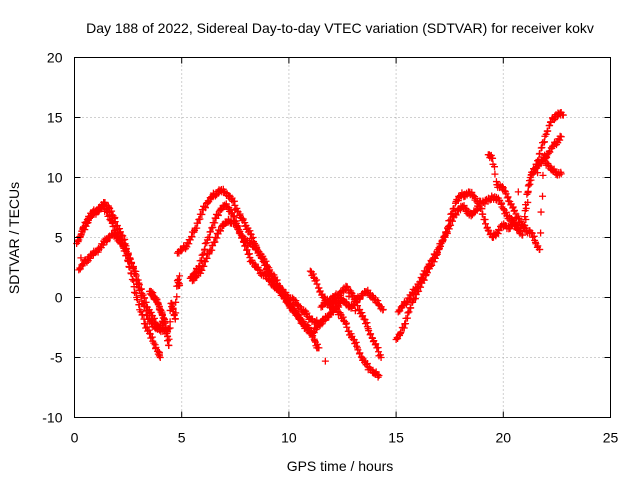 This screenshot has width=640, height=480. Describe the element at coordinates (289, 438) in the screenshot. I see `x-tick-label: 10` at that location.